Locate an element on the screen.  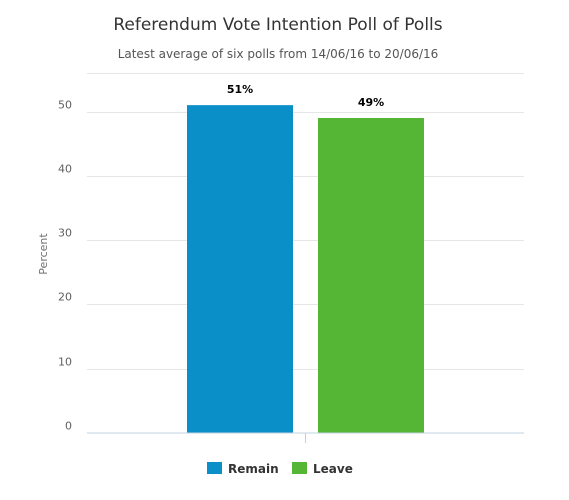
y-tick-label-0: 0 is located at coordinates (68, 426).